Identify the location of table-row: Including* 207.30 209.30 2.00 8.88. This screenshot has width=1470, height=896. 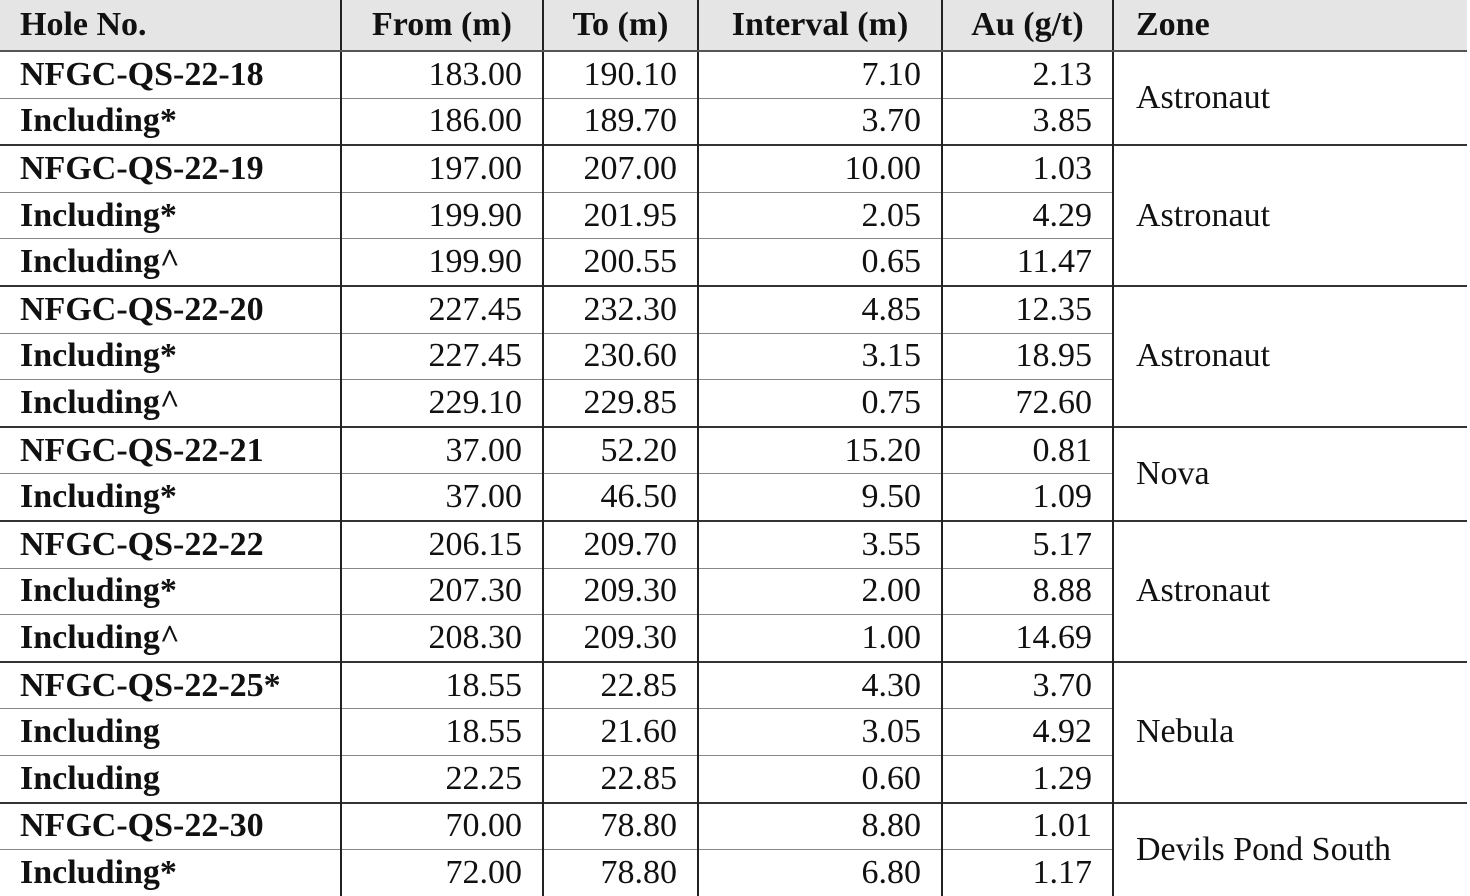
(733, 591).